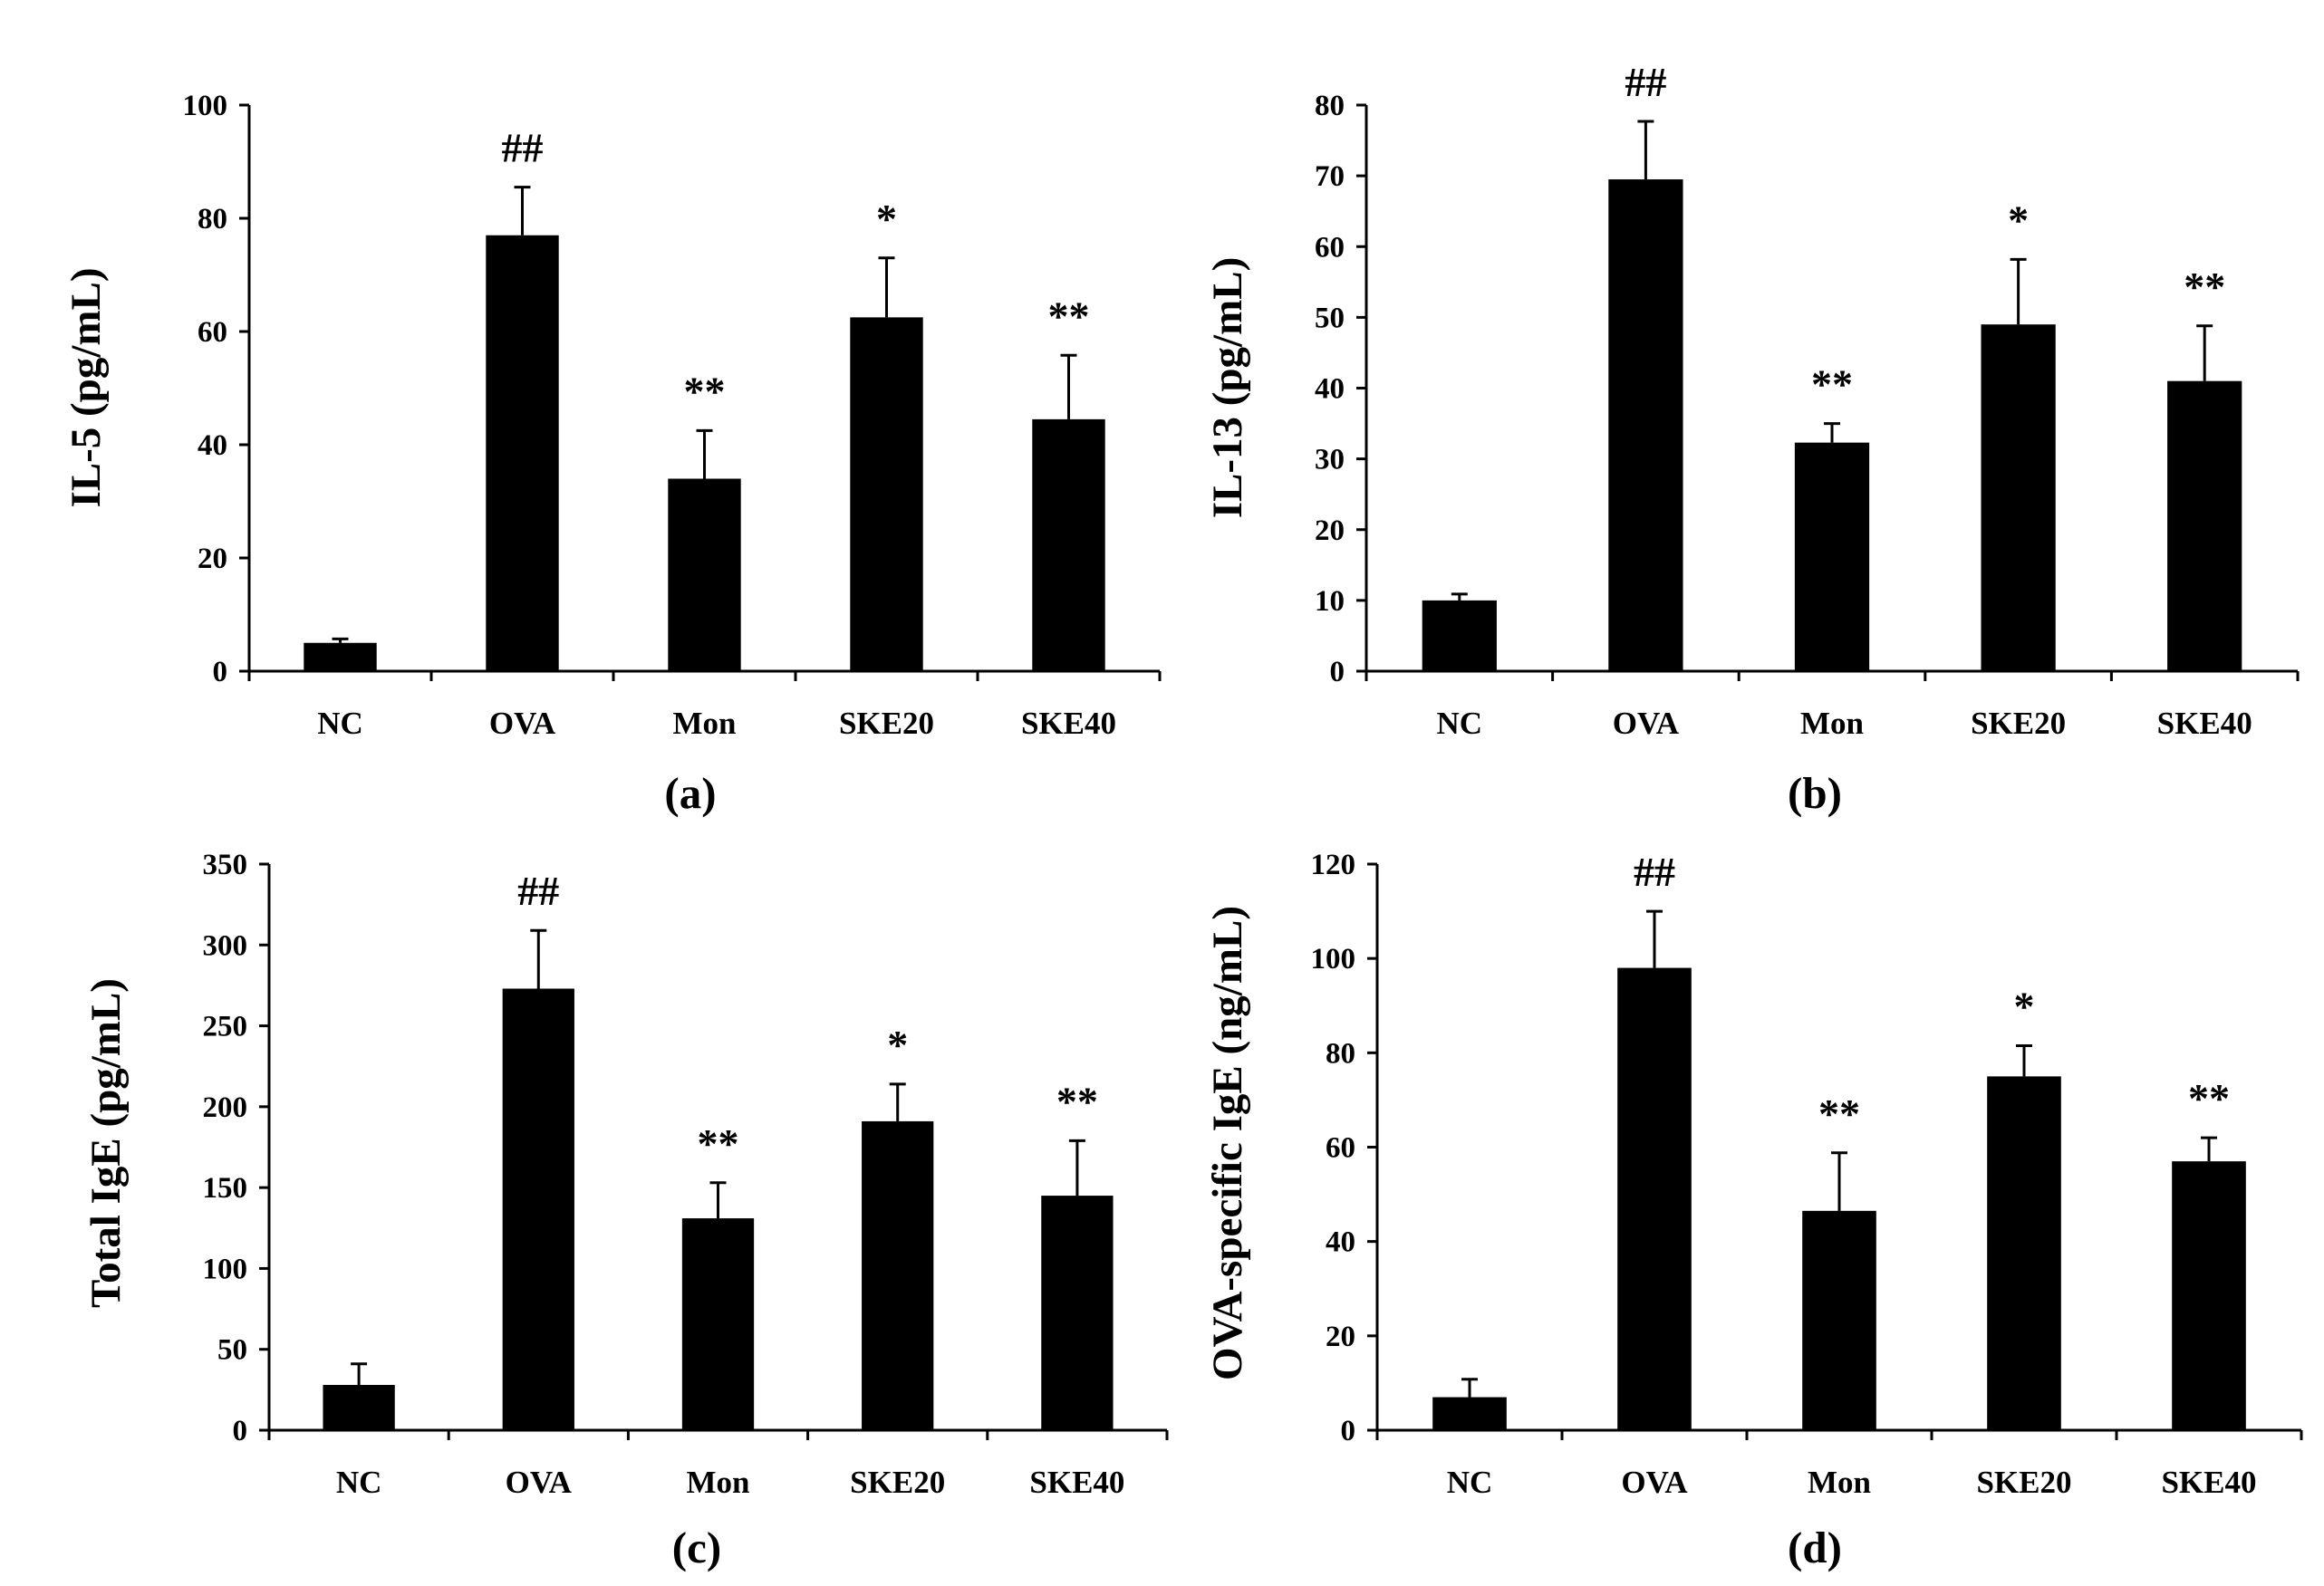  I want to click on y-axis-label: IL-5 (pg/mL), so click(86, 387).